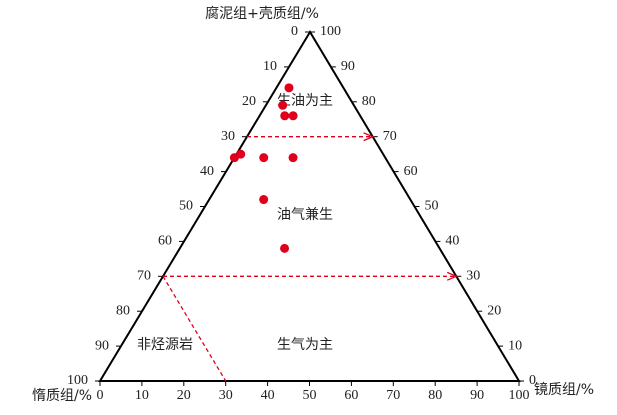  I want to click on left-tick-label: 30, so click(228, 136).